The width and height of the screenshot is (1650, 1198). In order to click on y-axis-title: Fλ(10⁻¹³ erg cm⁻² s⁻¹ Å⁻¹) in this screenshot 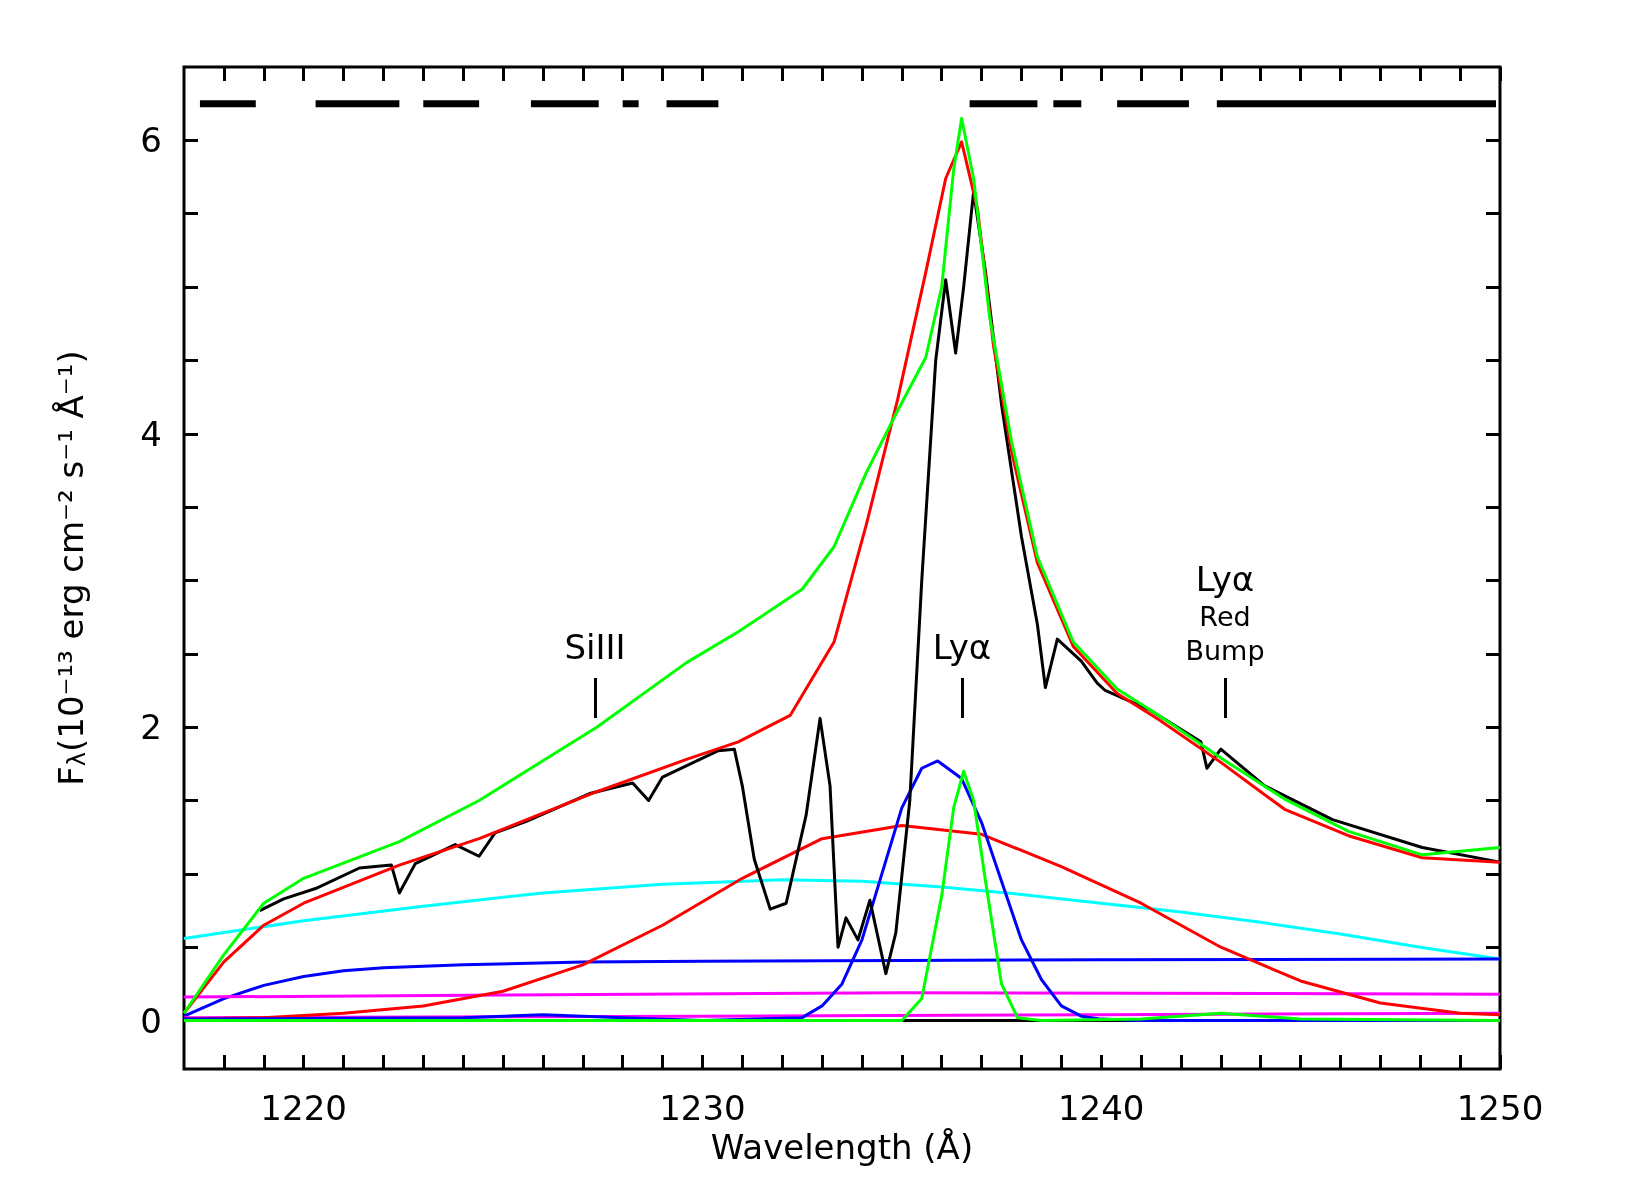, I will do `click(71, 568)`.